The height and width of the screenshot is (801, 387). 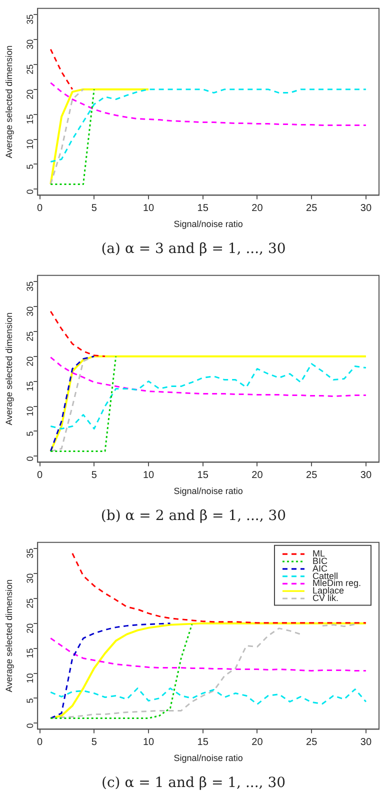 What do you see at coordinates (193, 249) in the screenshot?
I see `text: (a) α = 3 and β = 1, ..., 30` at bounding box center [193, 249].